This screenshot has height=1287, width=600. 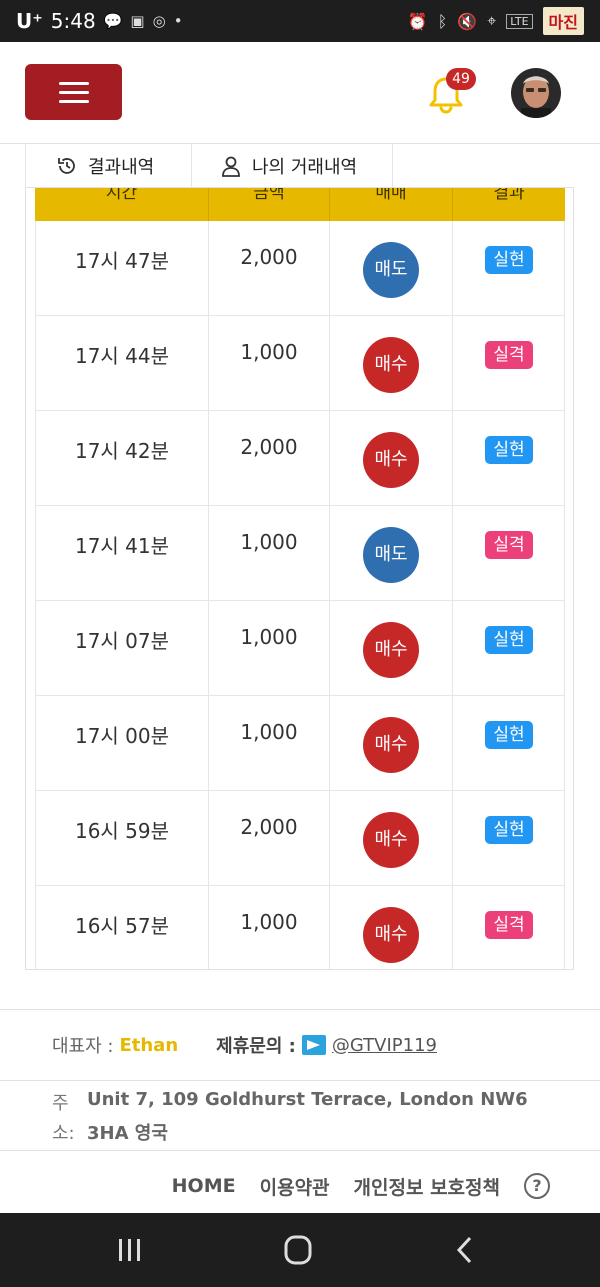 I want to click on ceo-name: Ethan, so click(x=149, y=1045).